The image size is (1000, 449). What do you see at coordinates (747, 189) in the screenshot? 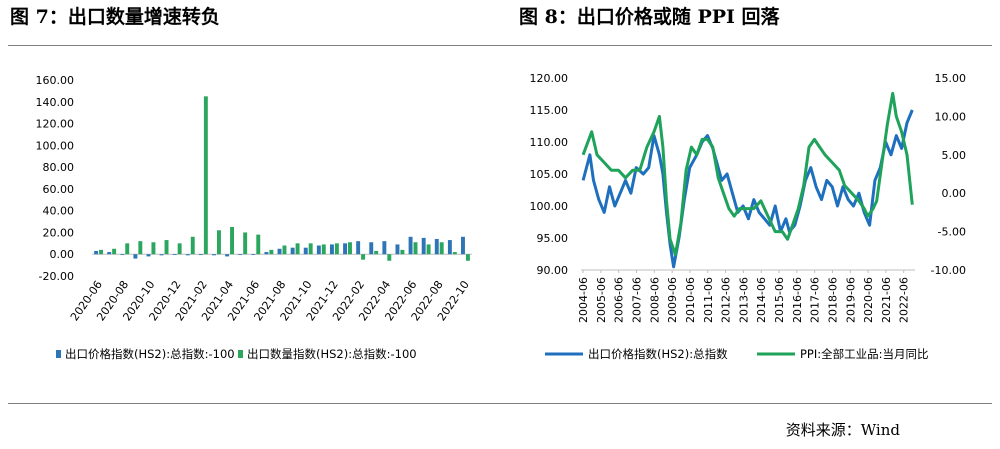
I see `export-price-line` at bounding box center [747, 189].